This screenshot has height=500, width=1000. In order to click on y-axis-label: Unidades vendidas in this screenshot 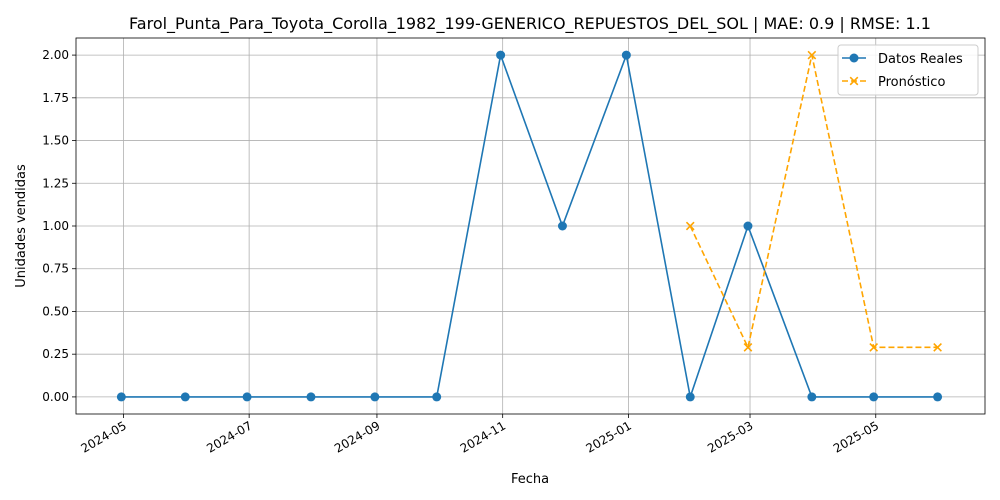, I will do `click(21, 226)`.